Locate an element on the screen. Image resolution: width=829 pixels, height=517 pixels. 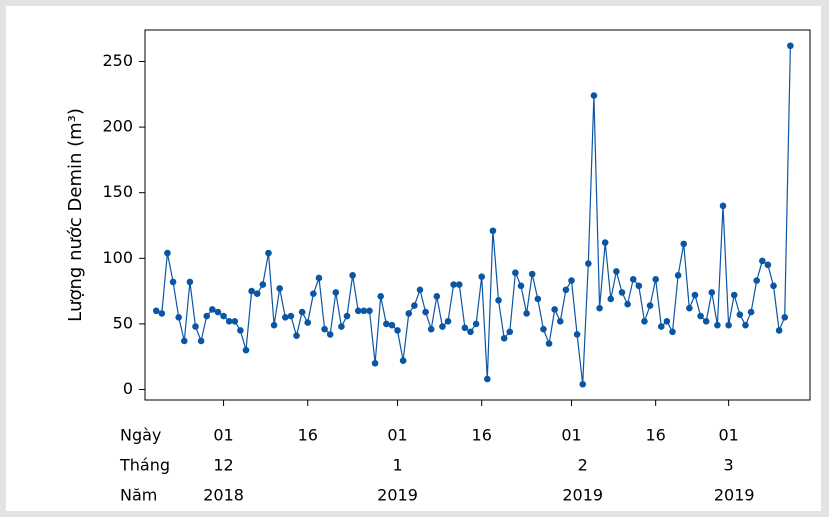
x-row-label: Ngày is located at coordinates (140, 435).